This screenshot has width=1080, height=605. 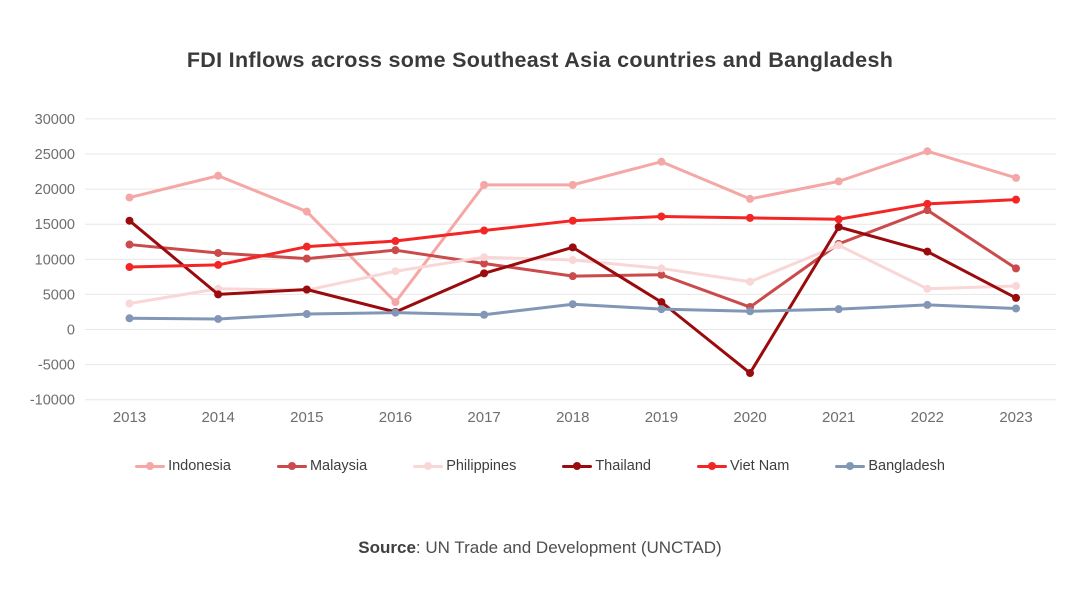 What do you see at coordinates (484, 314) in the screenshot?
I see `series-point-bangladesh-2017` at bounding box center [484, 314].